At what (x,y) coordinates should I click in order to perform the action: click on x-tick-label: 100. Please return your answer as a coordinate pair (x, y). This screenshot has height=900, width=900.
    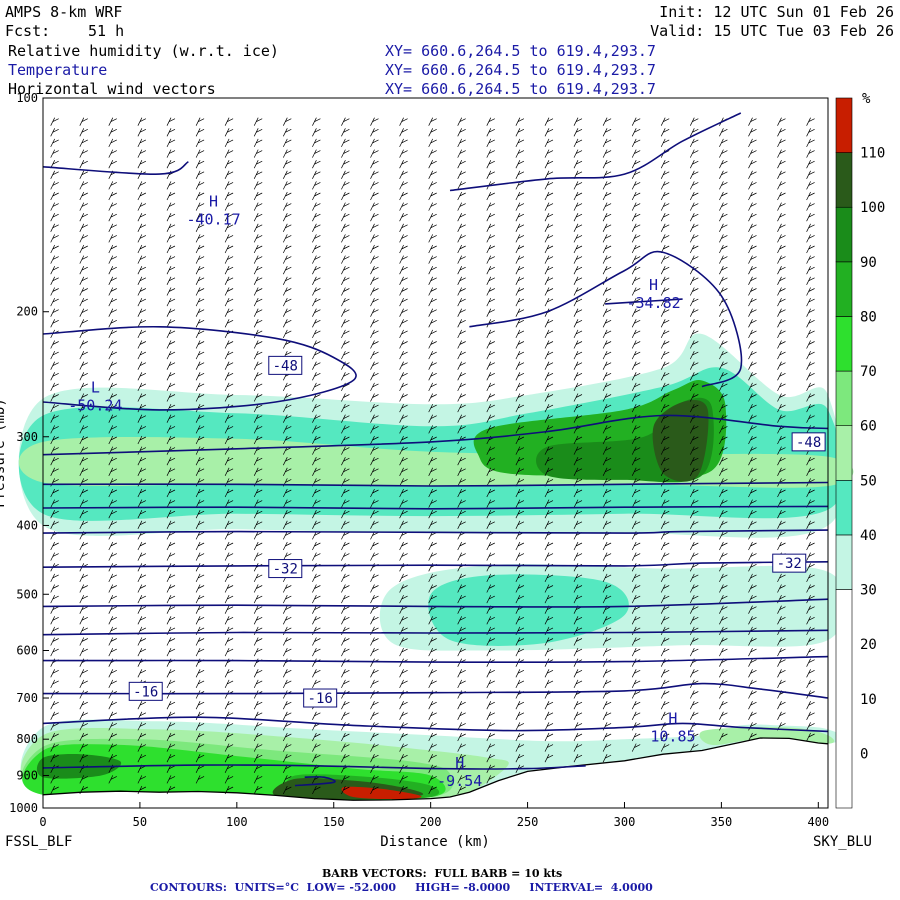
    Looking at the image, I should click on (237, 822).